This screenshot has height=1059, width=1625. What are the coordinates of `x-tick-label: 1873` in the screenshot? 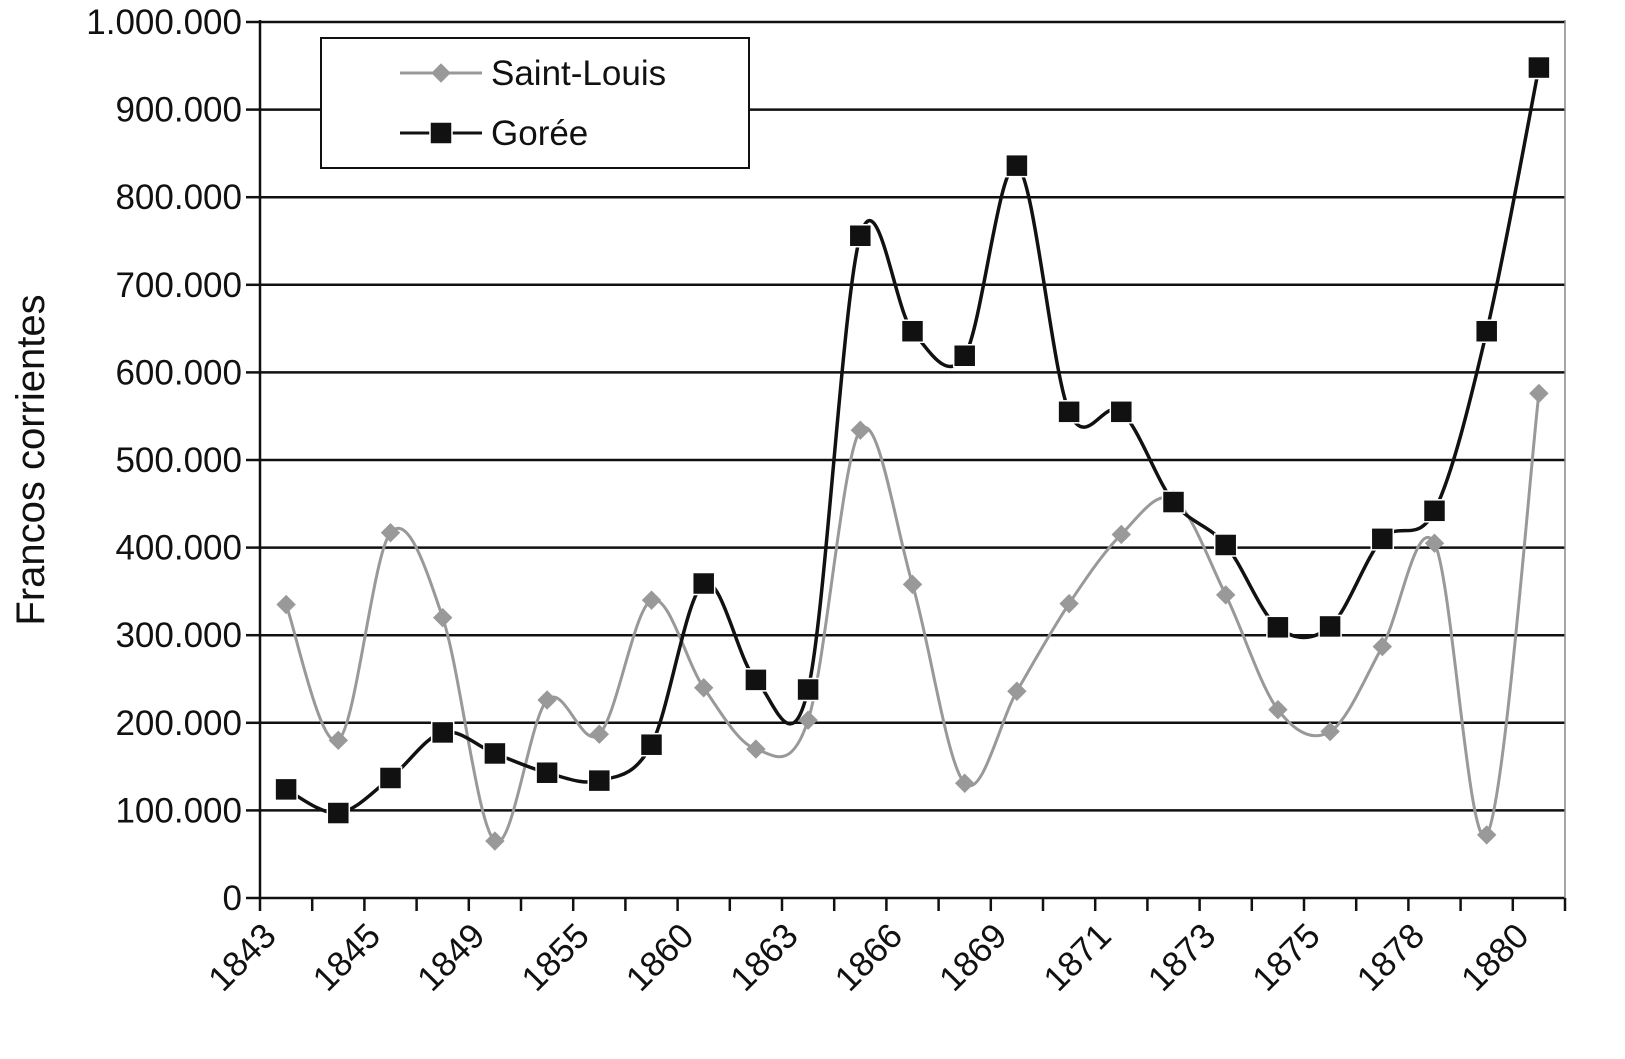 It's located at (1182, 957).